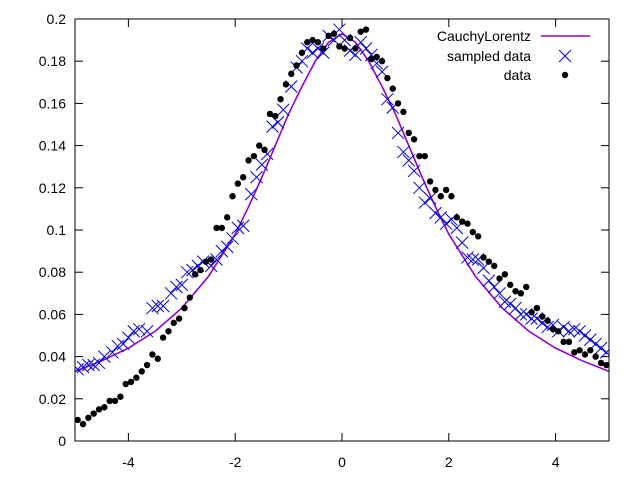 The height and width of the screenshot is (480, 640). Describe the element at coordinates (342, 462) in the screenshot. I see `x-tick-label: 0` at that location.